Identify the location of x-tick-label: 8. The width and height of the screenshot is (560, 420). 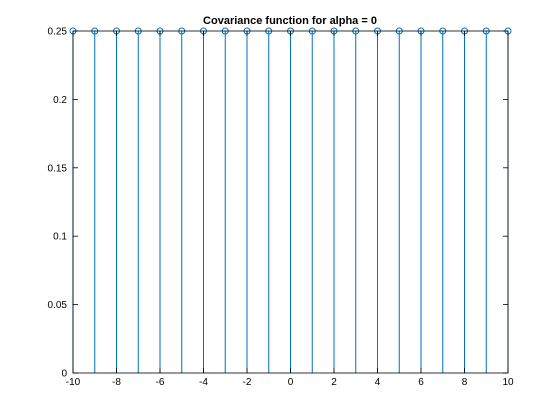
(465, 382).